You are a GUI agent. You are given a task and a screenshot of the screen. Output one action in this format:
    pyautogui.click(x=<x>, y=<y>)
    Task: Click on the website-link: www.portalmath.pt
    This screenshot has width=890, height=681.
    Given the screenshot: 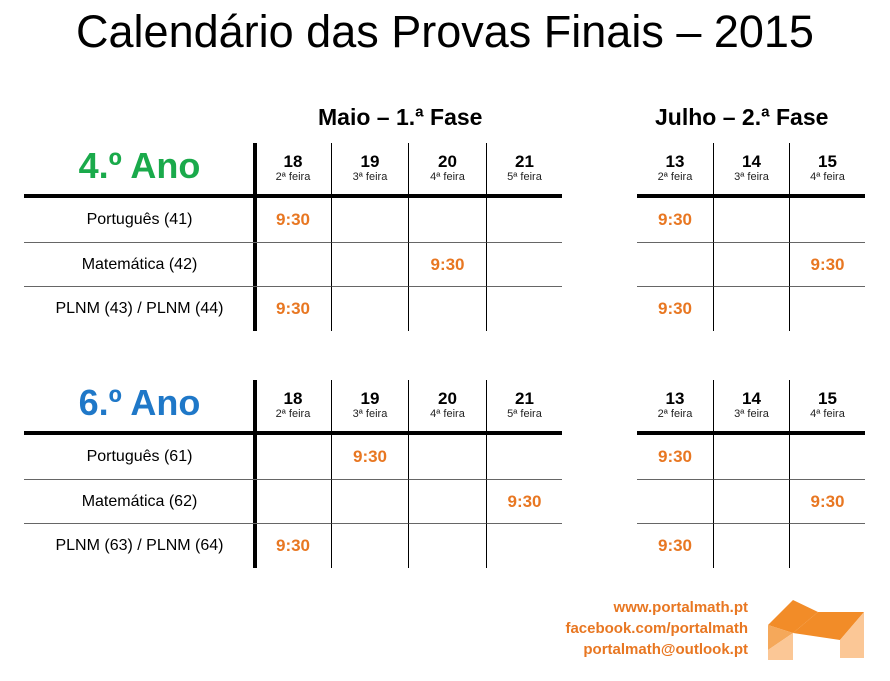 What is the action you would take?
    pyautogui.click(x=680, y=607)
    